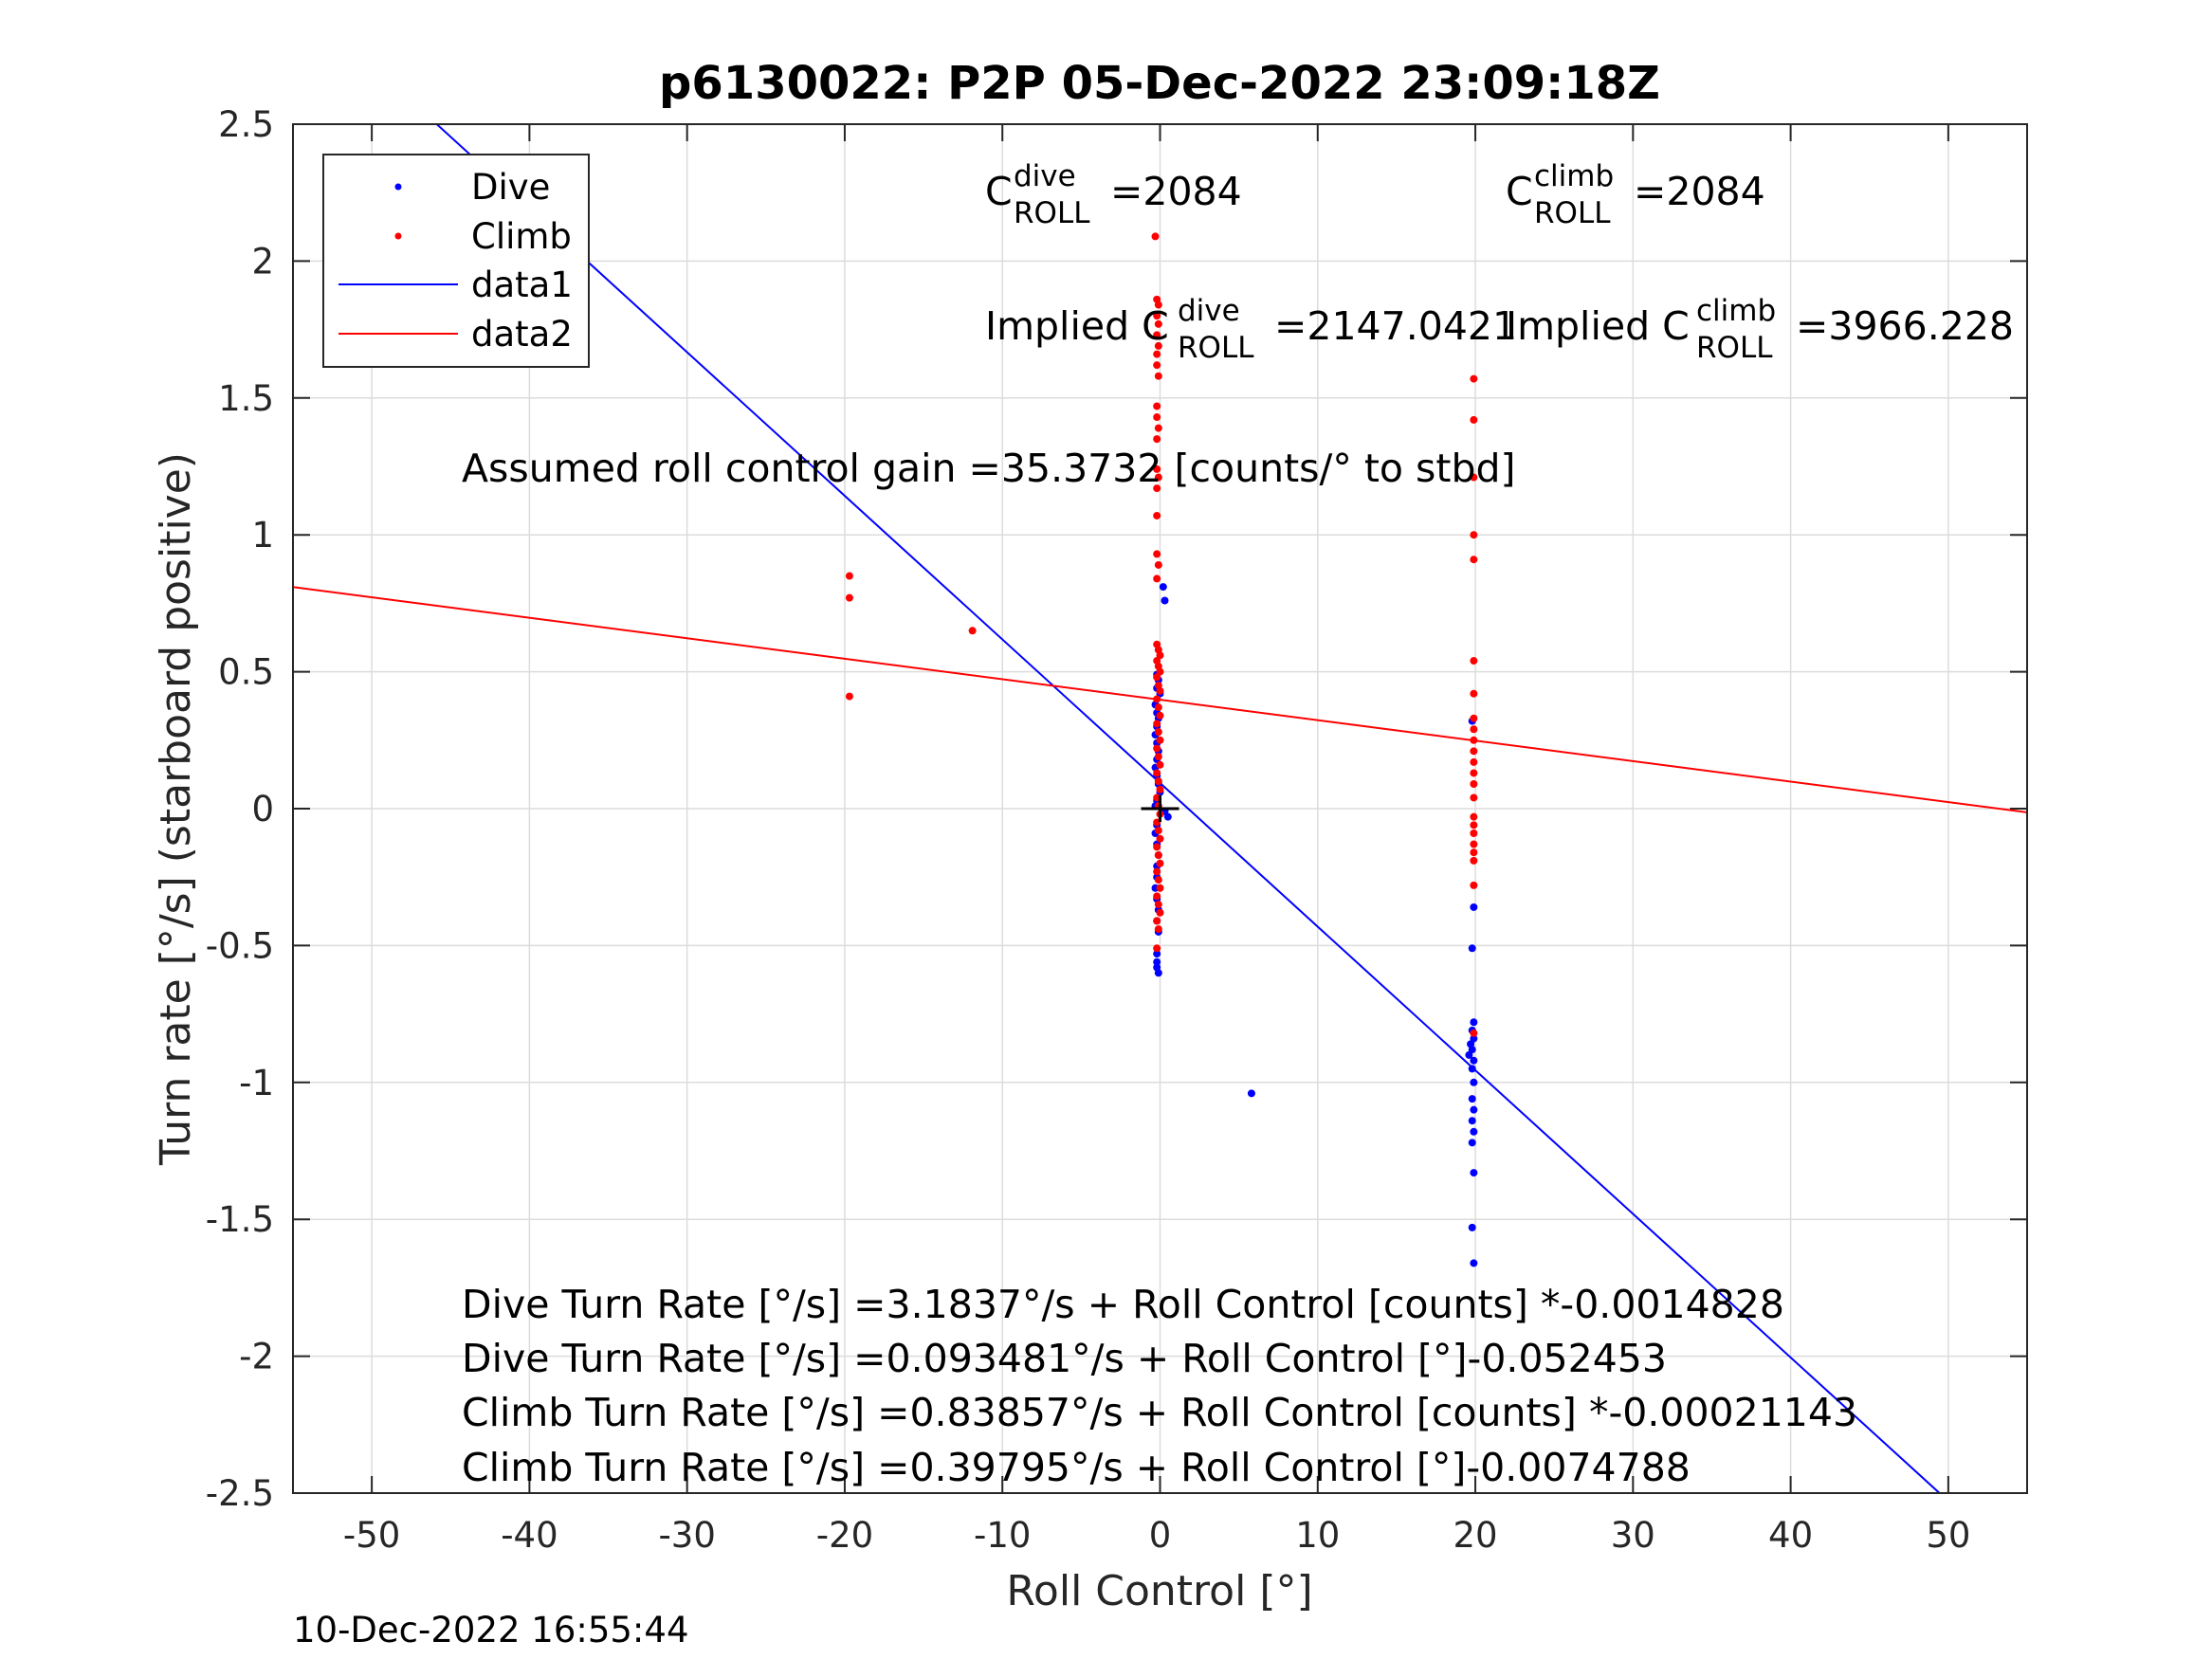  I want to click on x-tick-label: 50, so click(1948, 1535).